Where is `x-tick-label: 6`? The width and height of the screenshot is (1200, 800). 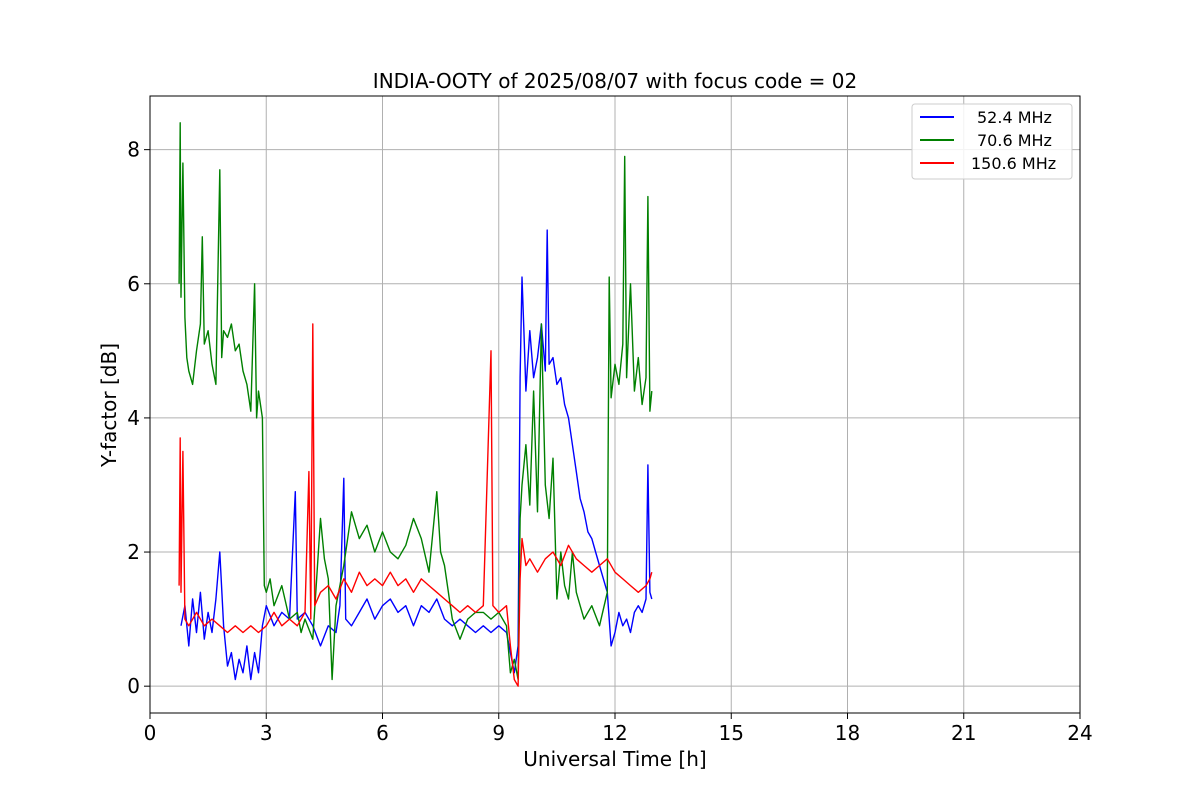
x-tick-label: 6 is located at coordinates (382, 733).